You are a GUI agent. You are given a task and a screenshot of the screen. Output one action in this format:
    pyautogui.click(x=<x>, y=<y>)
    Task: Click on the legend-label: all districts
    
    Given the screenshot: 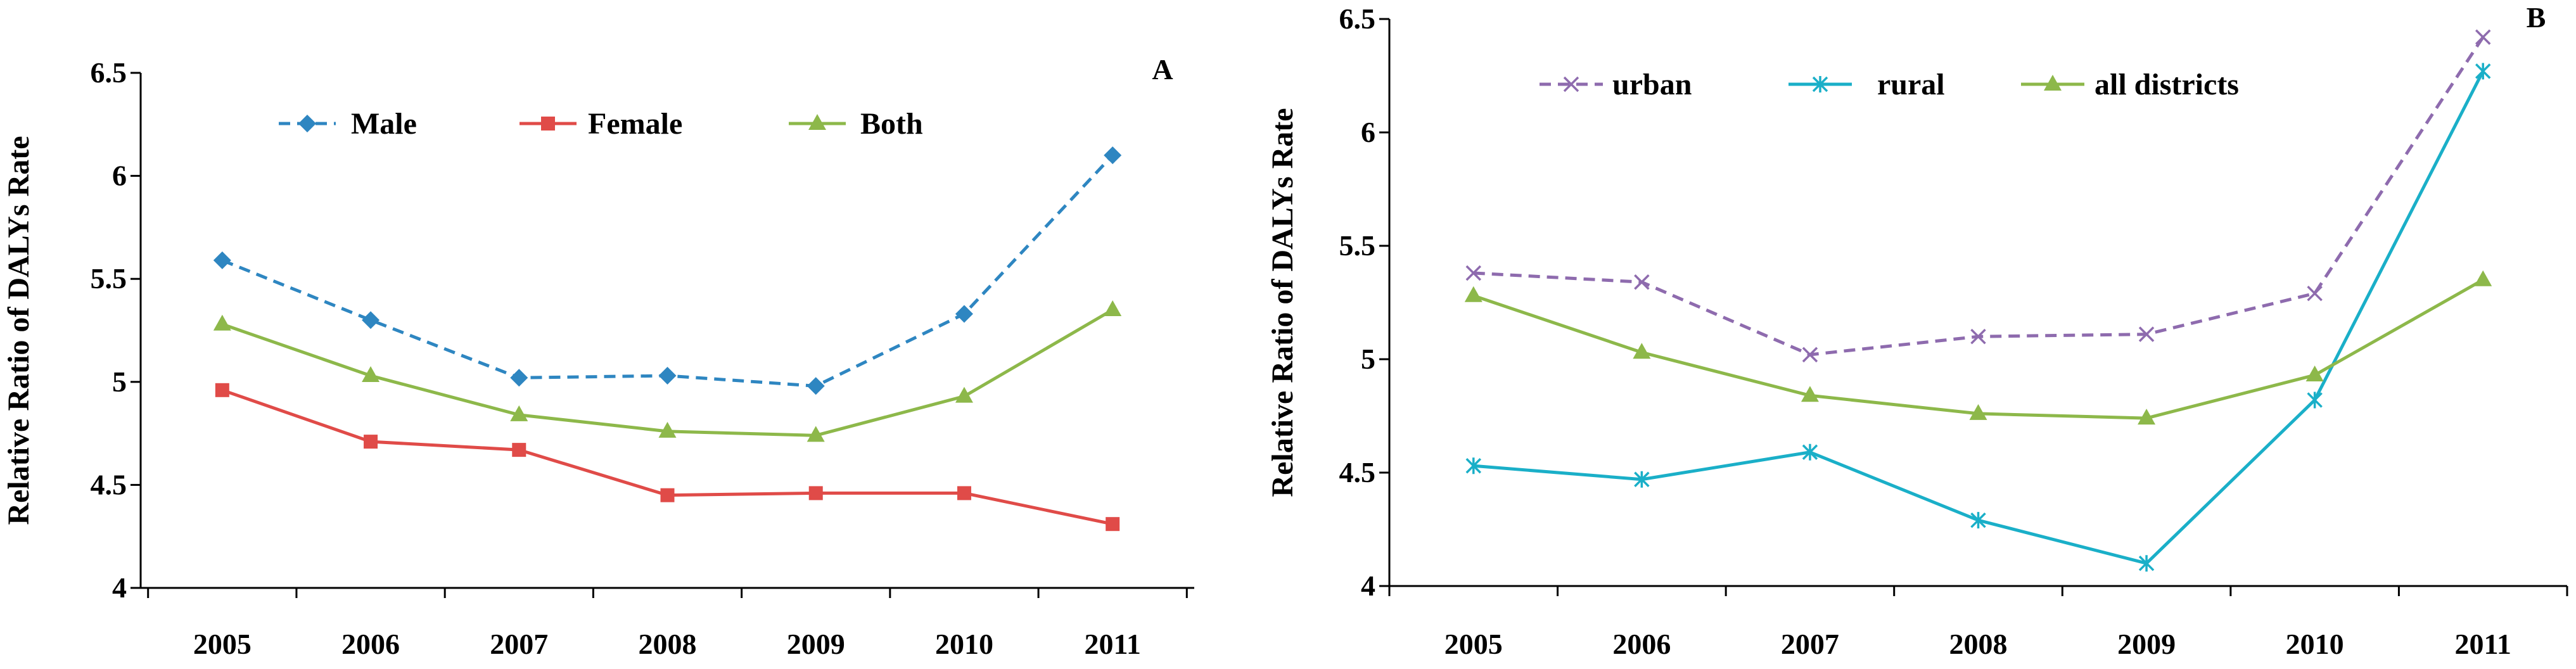 What is the action you would take?
    pyautogui.click(x=2167, y=84)
    